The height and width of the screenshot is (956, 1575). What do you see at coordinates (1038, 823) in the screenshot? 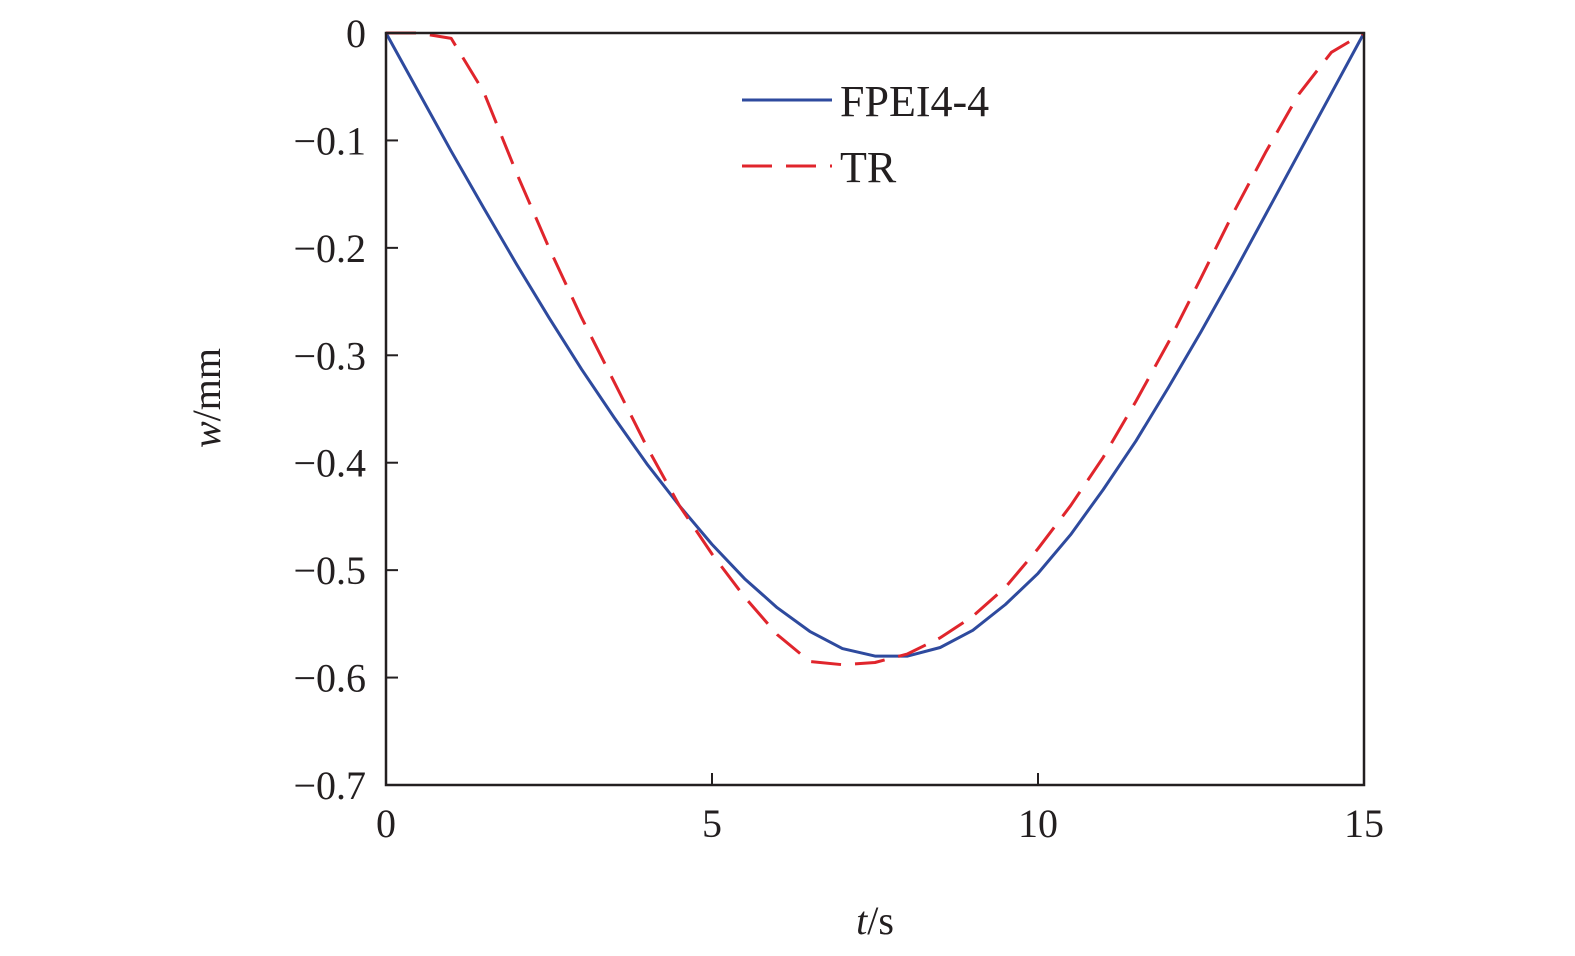
I see `x-tick-label: 10` at bounding box center [1038, 823].